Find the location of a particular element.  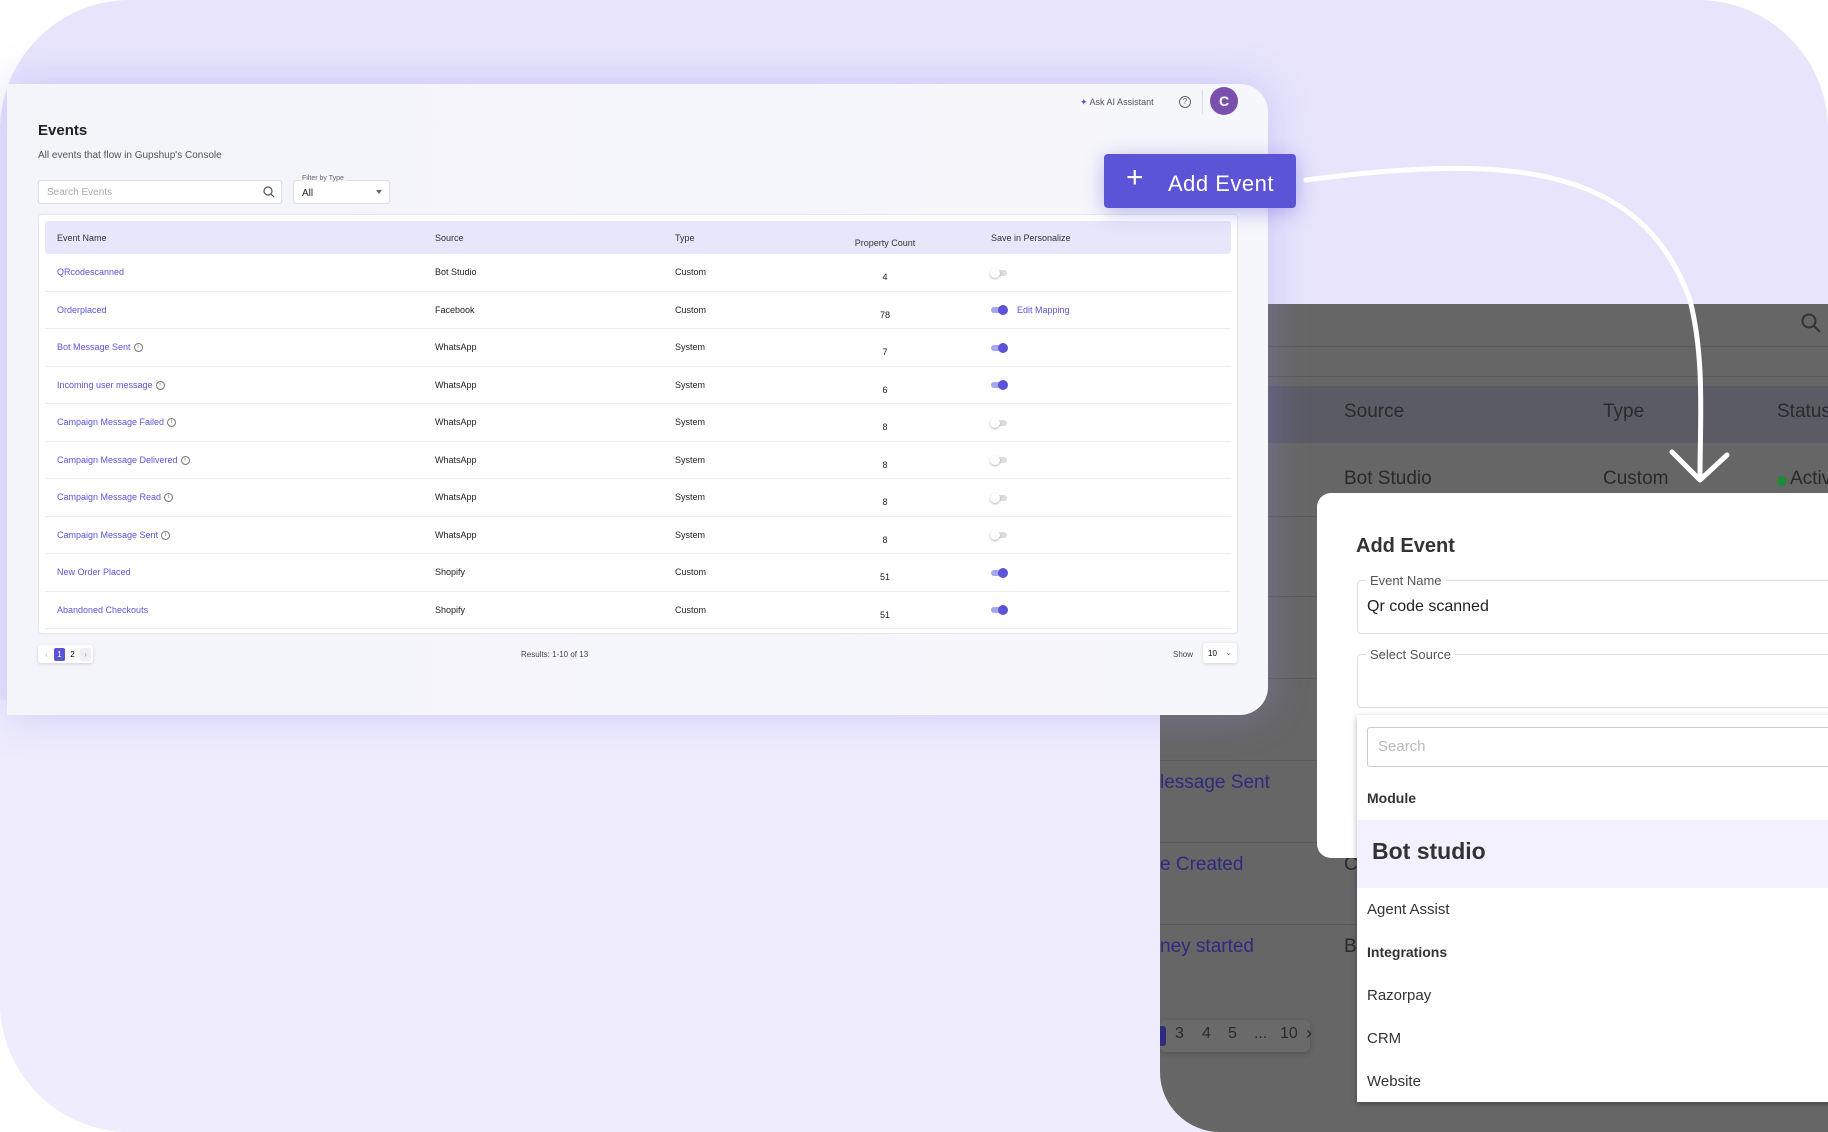

option-razorpay: Razorpay is located at coordinates (1399, 995).